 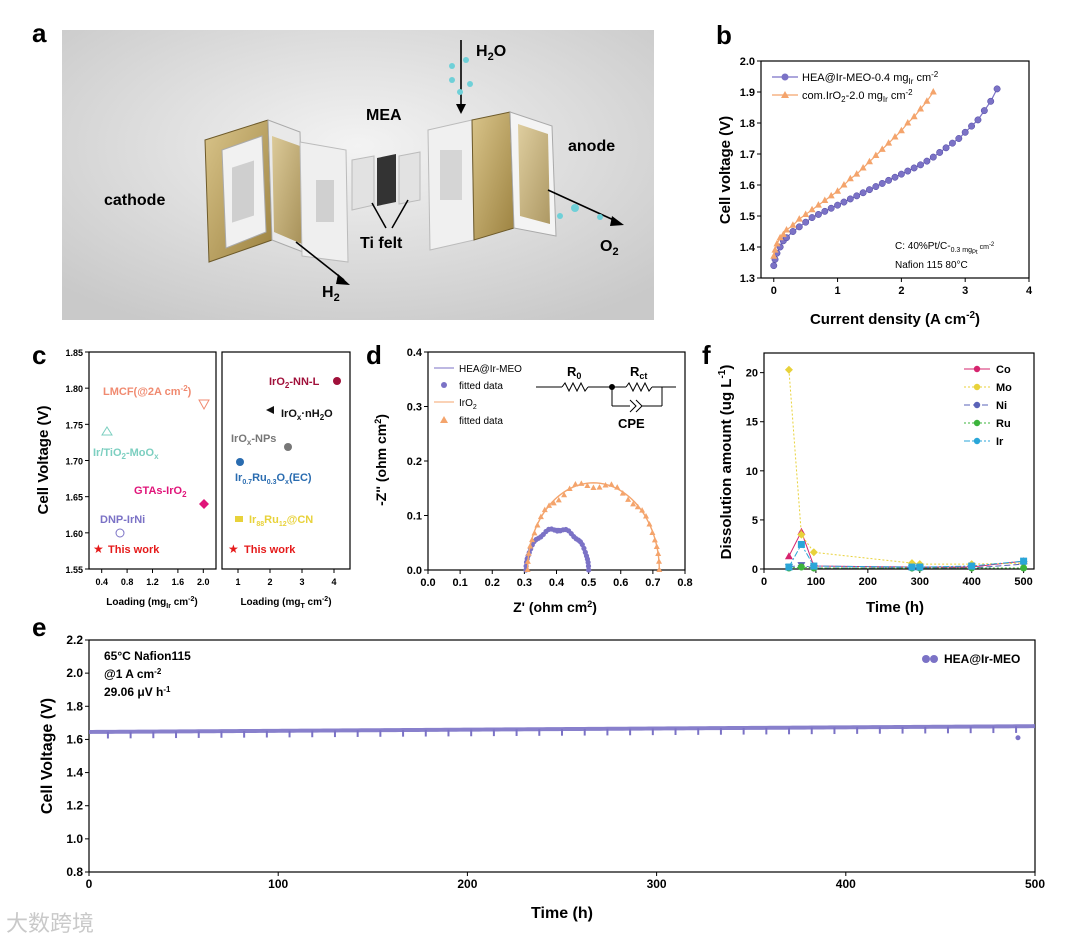 I want to click on h2-label: H2, so click(x=331, y=294).